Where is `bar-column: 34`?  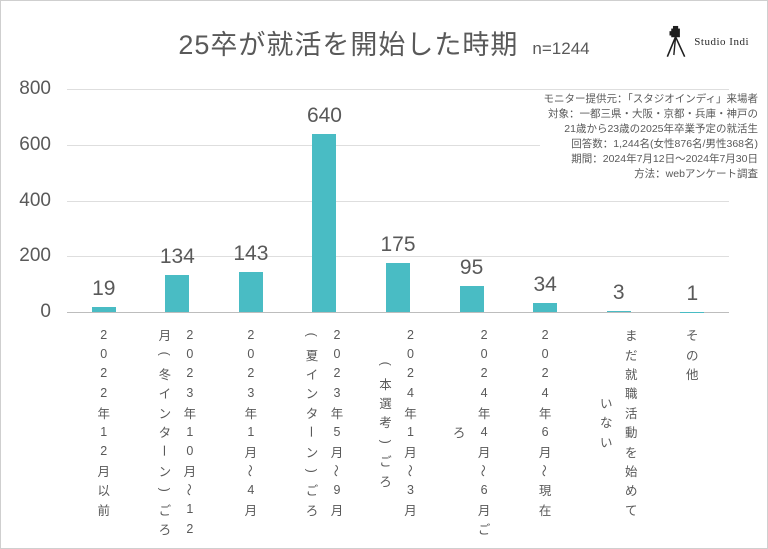
bar-column: 34 is located at coordinates (545, 200).